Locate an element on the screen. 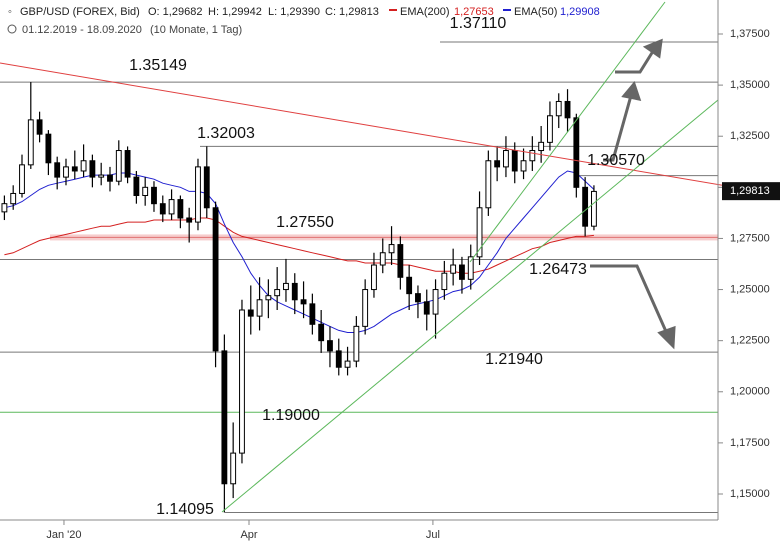 The height and width of the screenshot is (544, 780). x-tick-label: Jan '20 is located at coordinates (63, 535).